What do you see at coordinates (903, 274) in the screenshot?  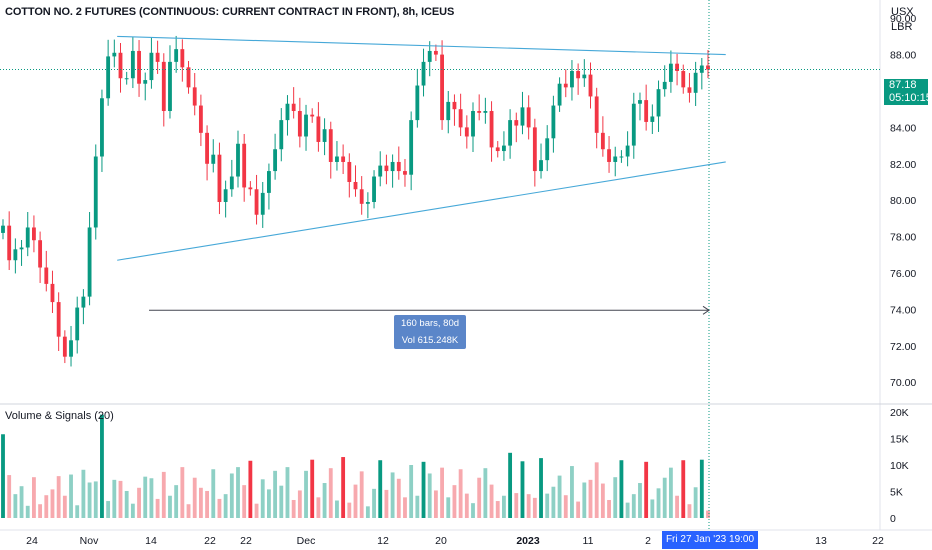 I see `price-axis-tick: 76.00` at bounding box center [903, 274].